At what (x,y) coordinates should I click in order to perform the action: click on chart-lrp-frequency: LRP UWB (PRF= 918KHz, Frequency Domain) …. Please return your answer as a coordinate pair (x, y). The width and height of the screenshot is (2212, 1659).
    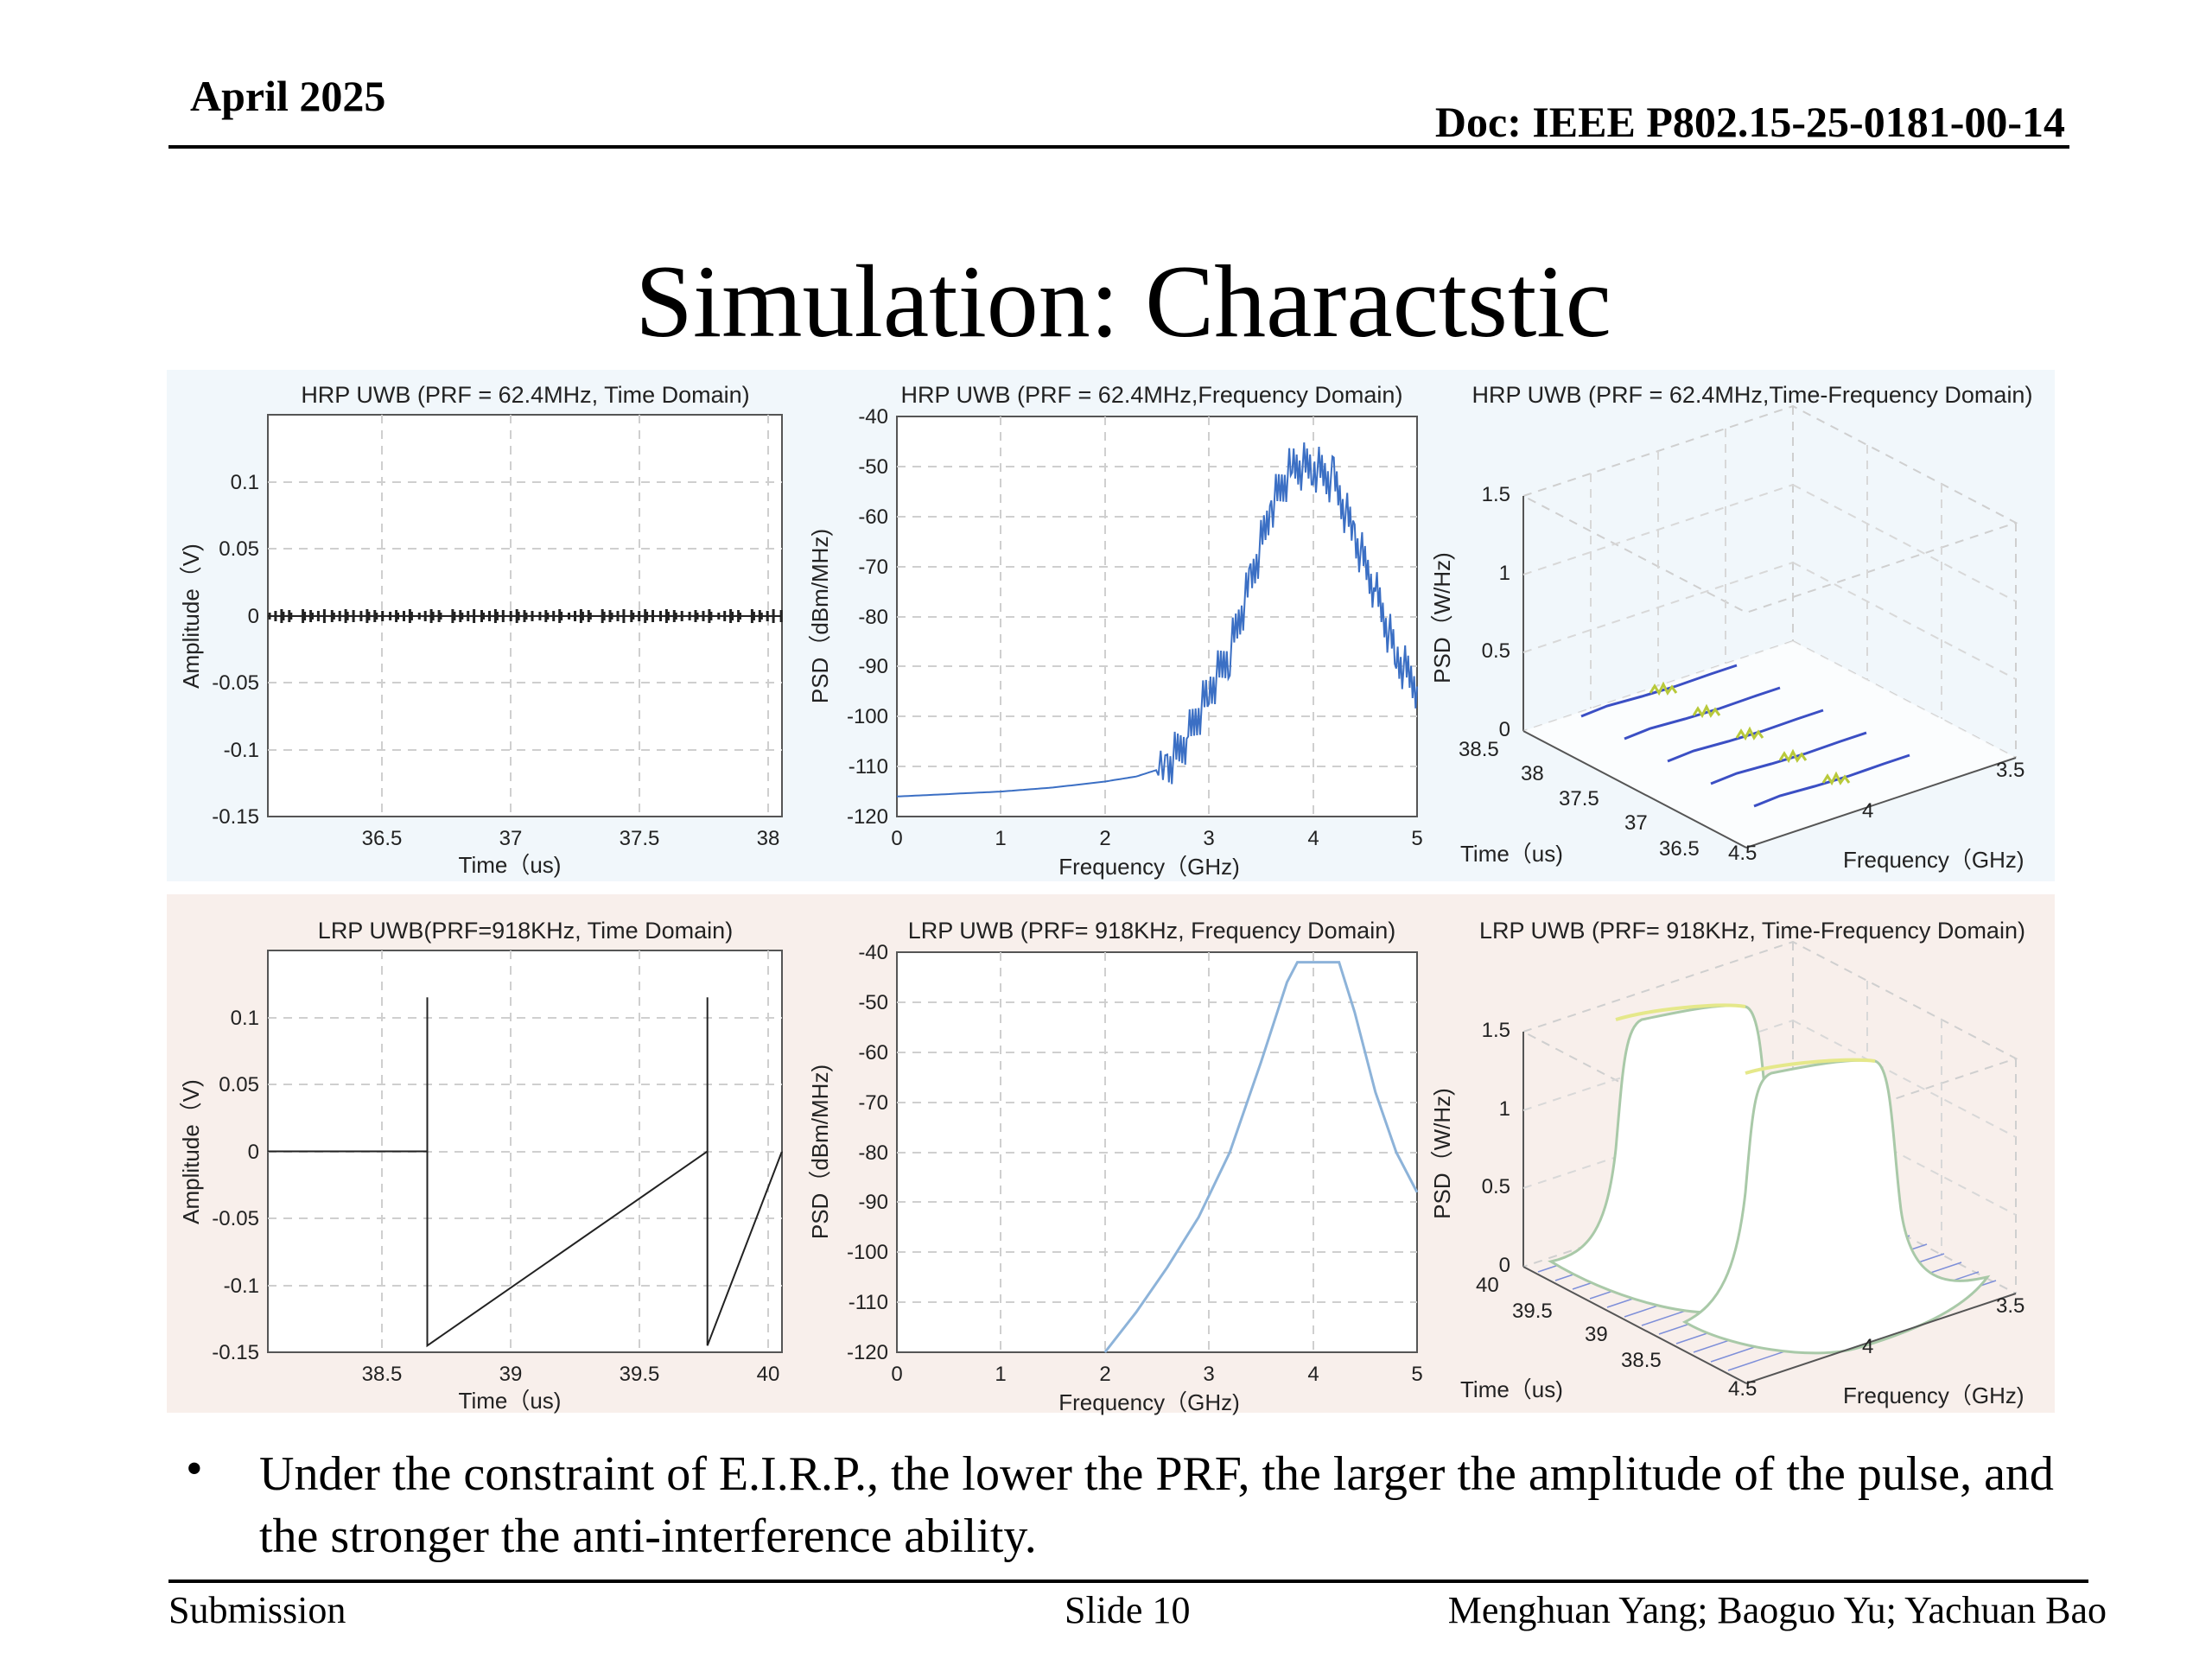
    Looking at the image, I should click on (1115, 1166).